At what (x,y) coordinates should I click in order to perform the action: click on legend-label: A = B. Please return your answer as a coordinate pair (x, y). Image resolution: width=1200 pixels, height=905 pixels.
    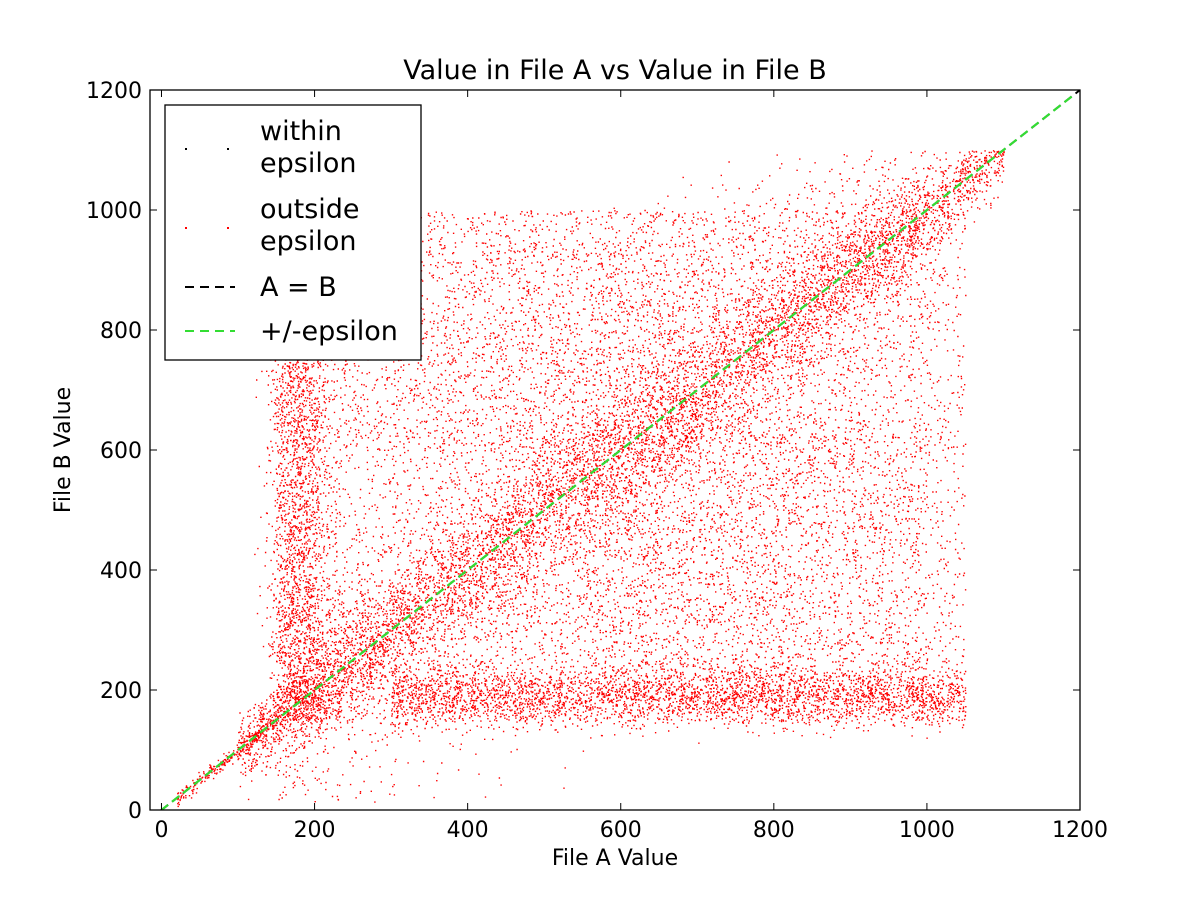
    Looking at the image, I should click on (298, 287).